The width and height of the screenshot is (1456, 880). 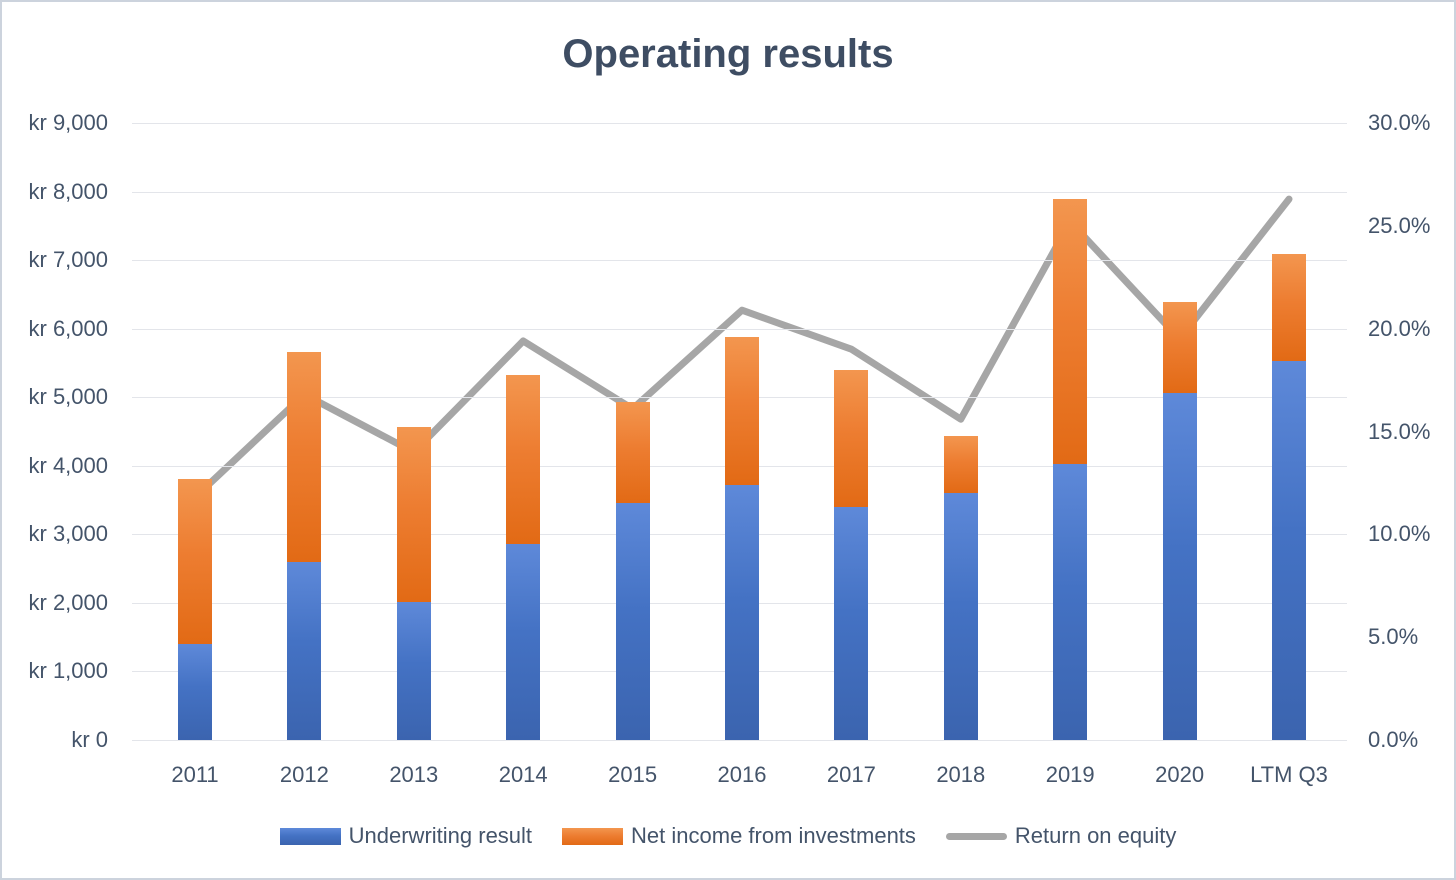 I want to click on right-axis-tick: 25.0%, so click(x=1399, y=225).